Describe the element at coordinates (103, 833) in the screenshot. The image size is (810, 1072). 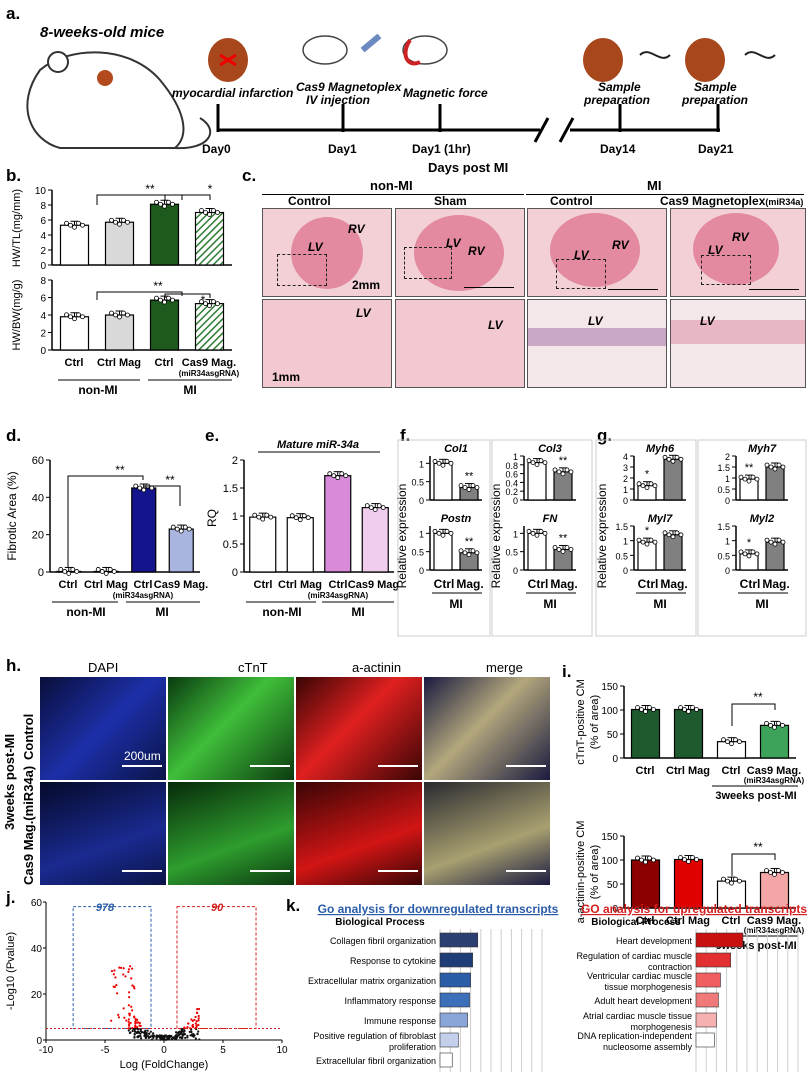
I see `fluor-cas9-dapi` at that location.